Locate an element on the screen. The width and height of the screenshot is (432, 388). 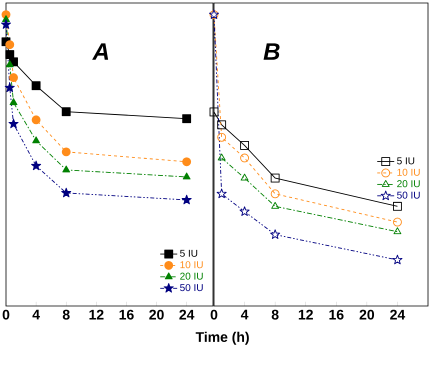
text: A is located at coordinates (100, 51).